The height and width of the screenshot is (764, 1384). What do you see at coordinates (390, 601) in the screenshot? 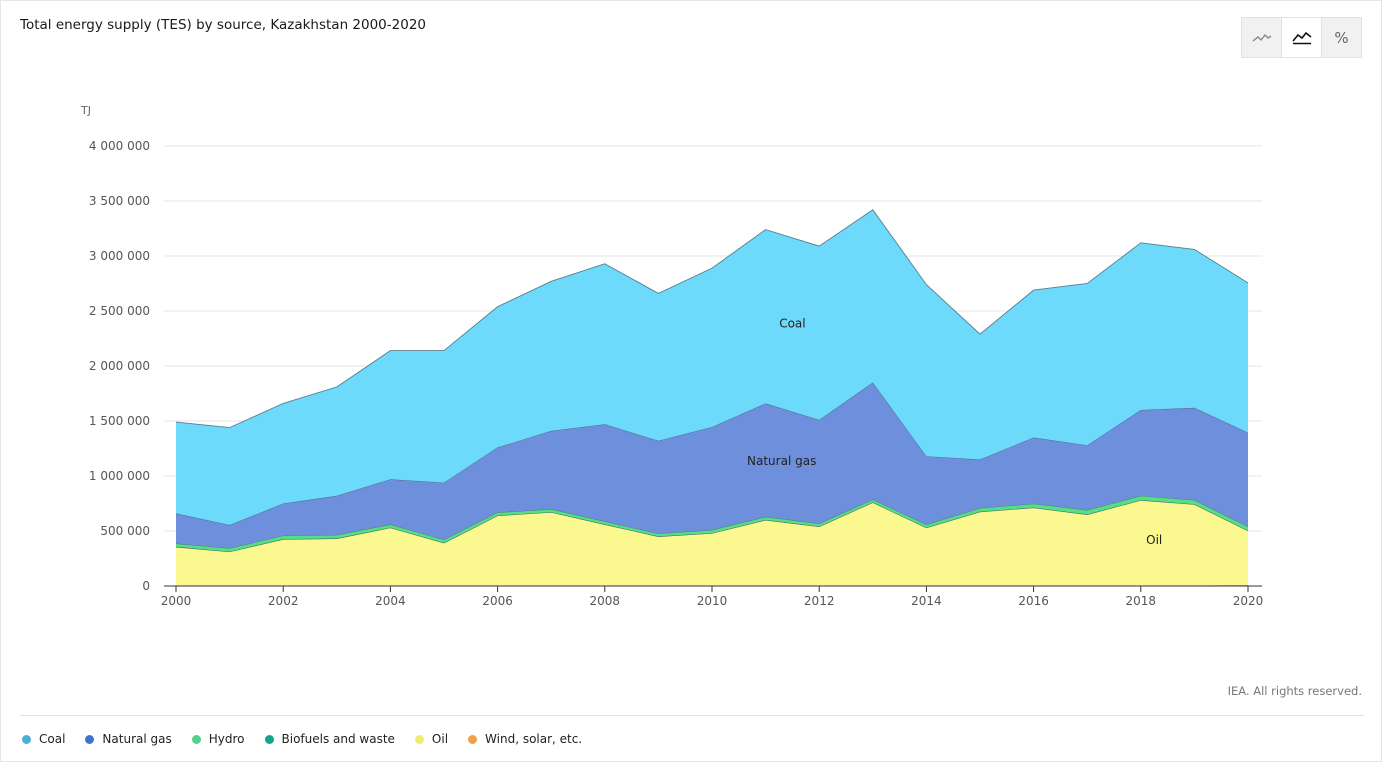
I see `x-tick-label: 2004` at bounding box center [390, 601].